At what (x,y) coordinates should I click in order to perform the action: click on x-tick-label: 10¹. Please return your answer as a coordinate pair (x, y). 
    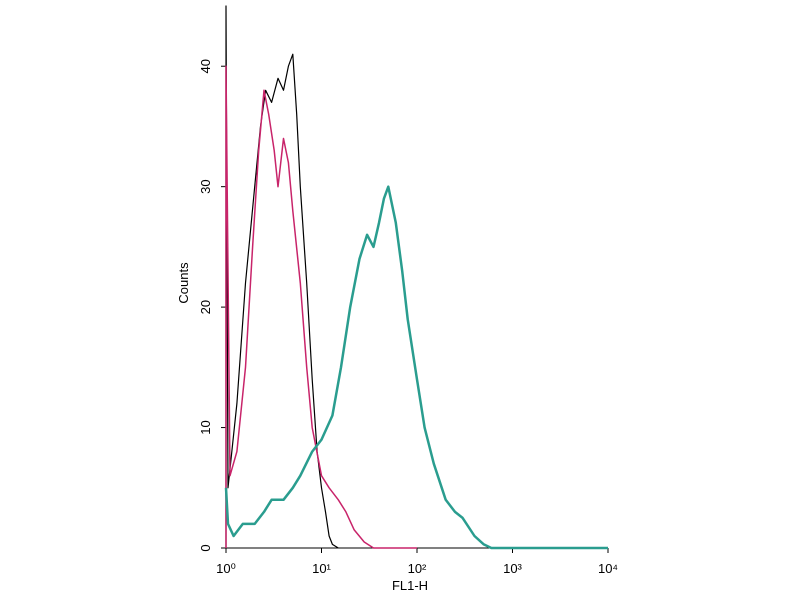
    Looking at the image, I should click on (321, 568).